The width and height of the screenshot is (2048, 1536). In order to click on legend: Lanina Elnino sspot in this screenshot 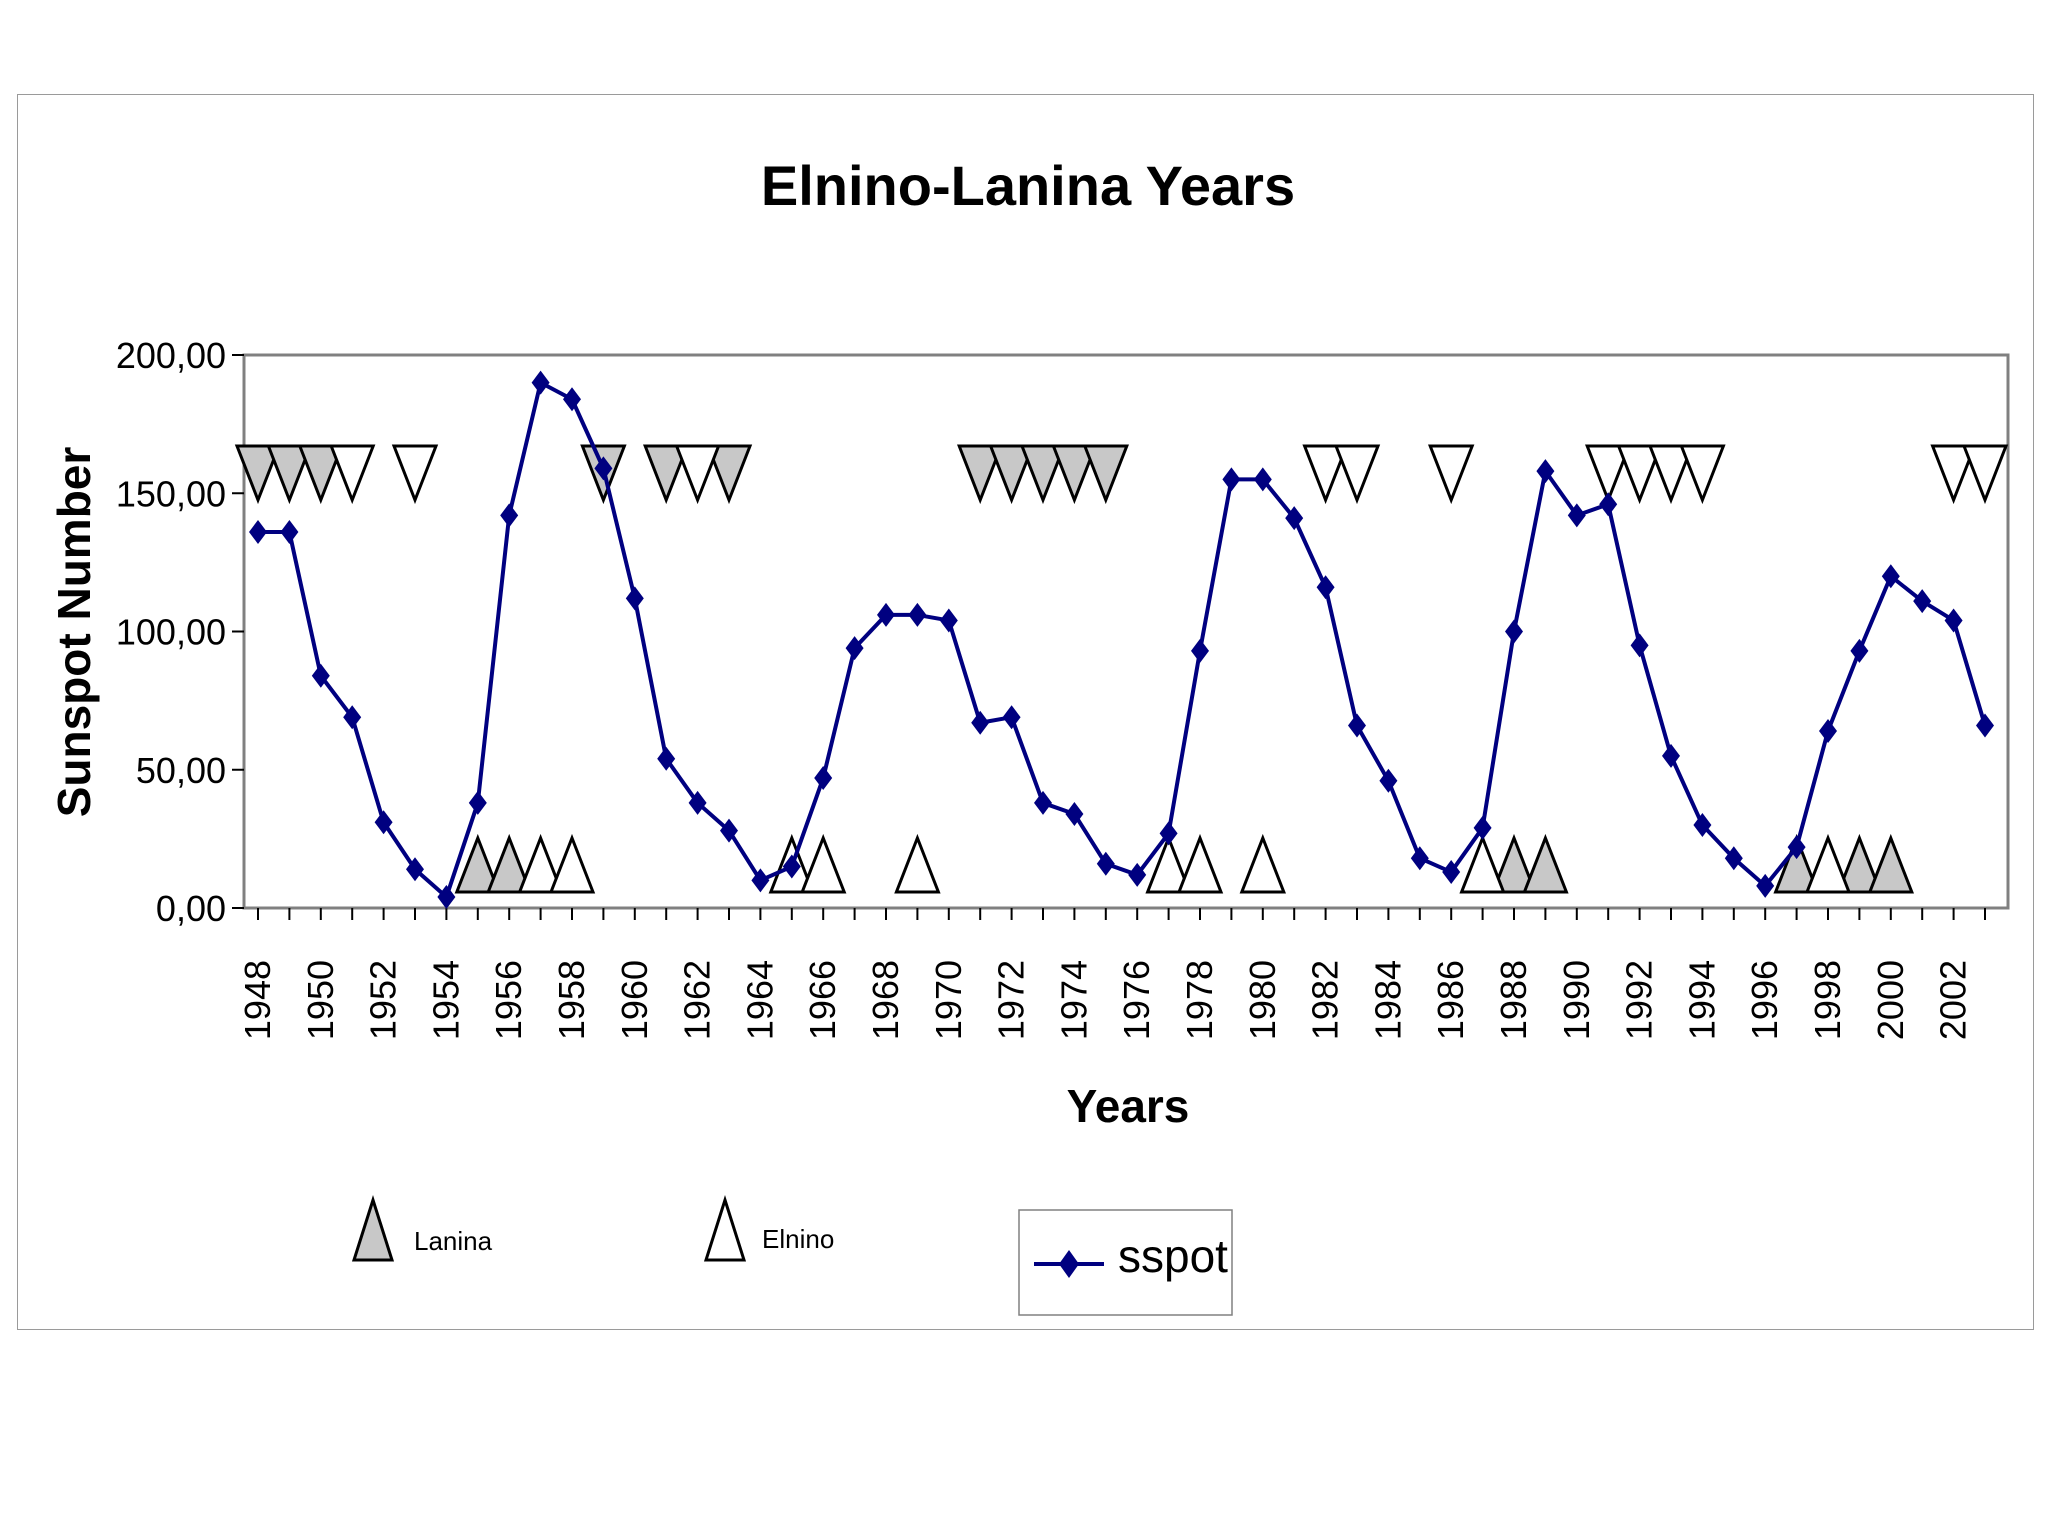, I will do `click(792, 1255)`.